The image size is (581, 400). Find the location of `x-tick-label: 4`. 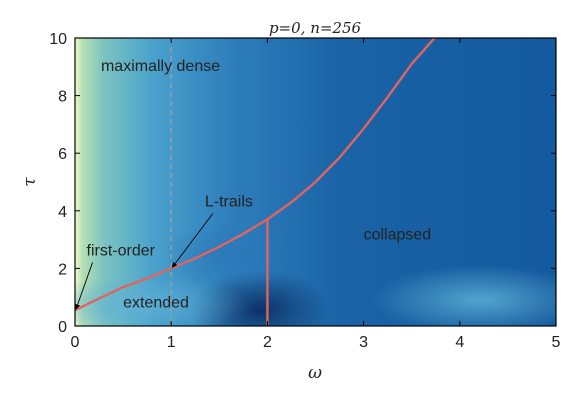

x-tick-label: 4 is located at coordinates (459, 342).